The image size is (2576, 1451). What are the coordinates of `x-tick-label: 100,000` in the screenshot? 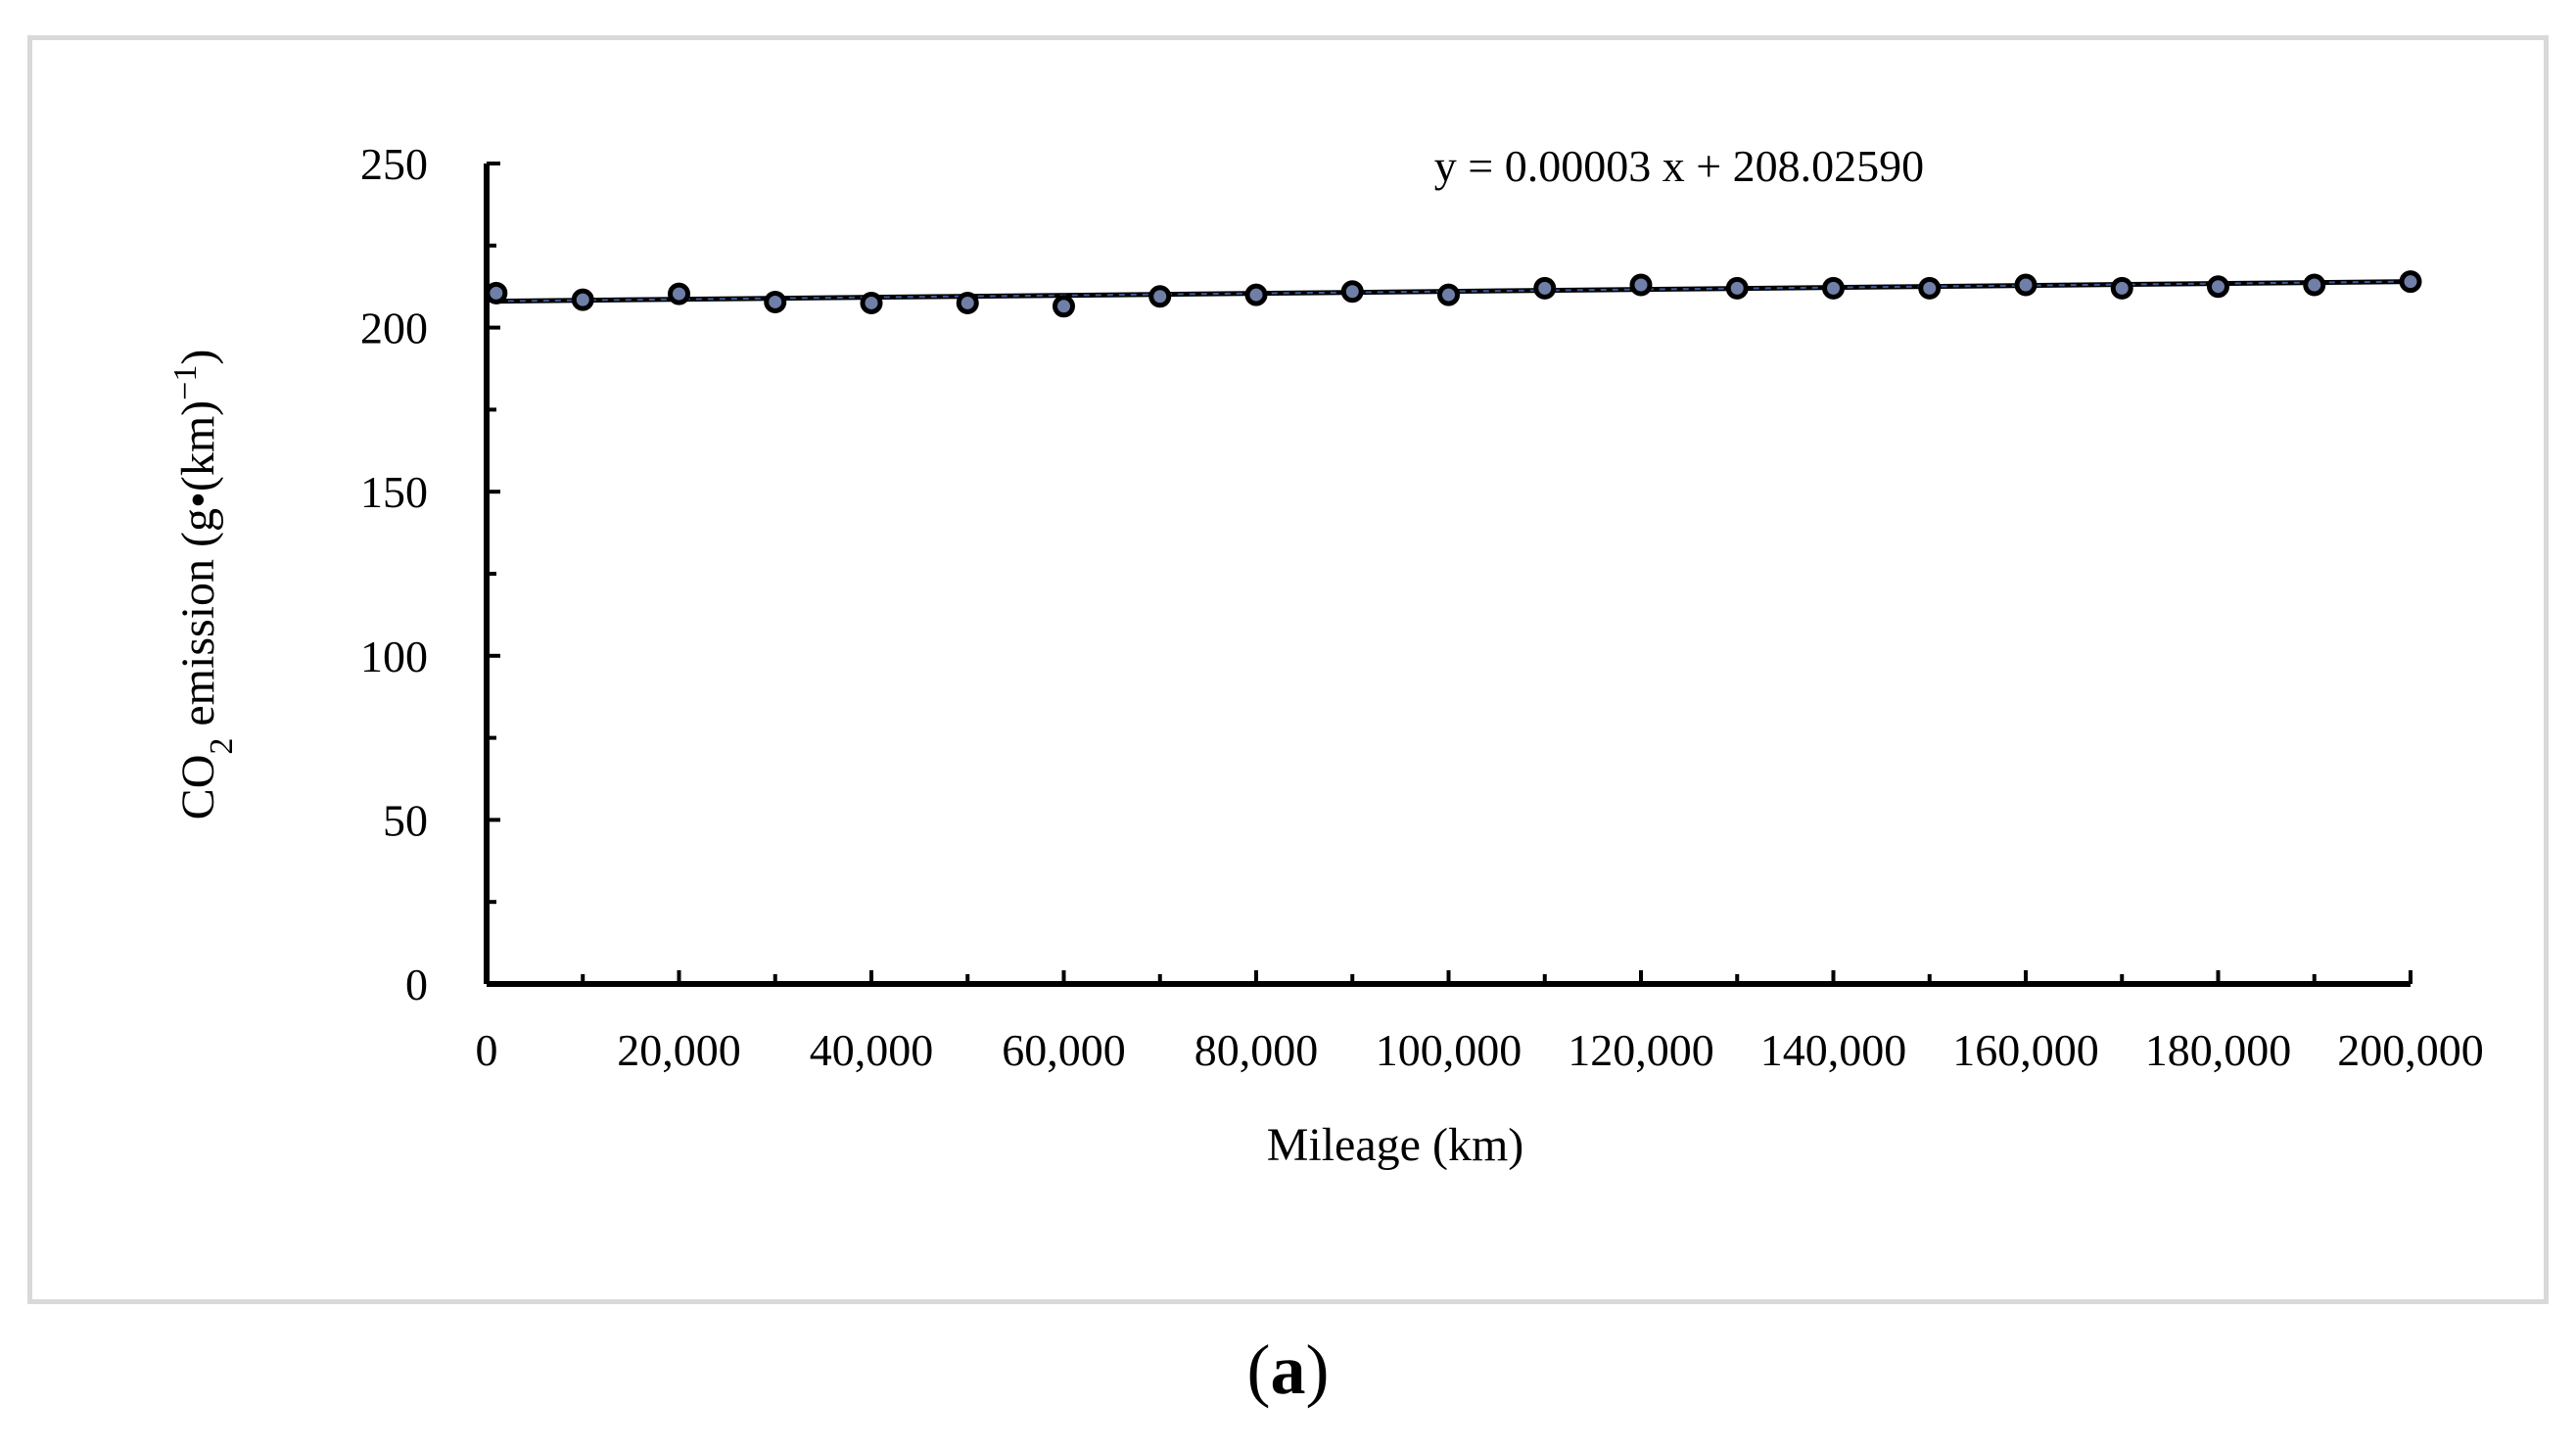 It's located at (1449, 1050).